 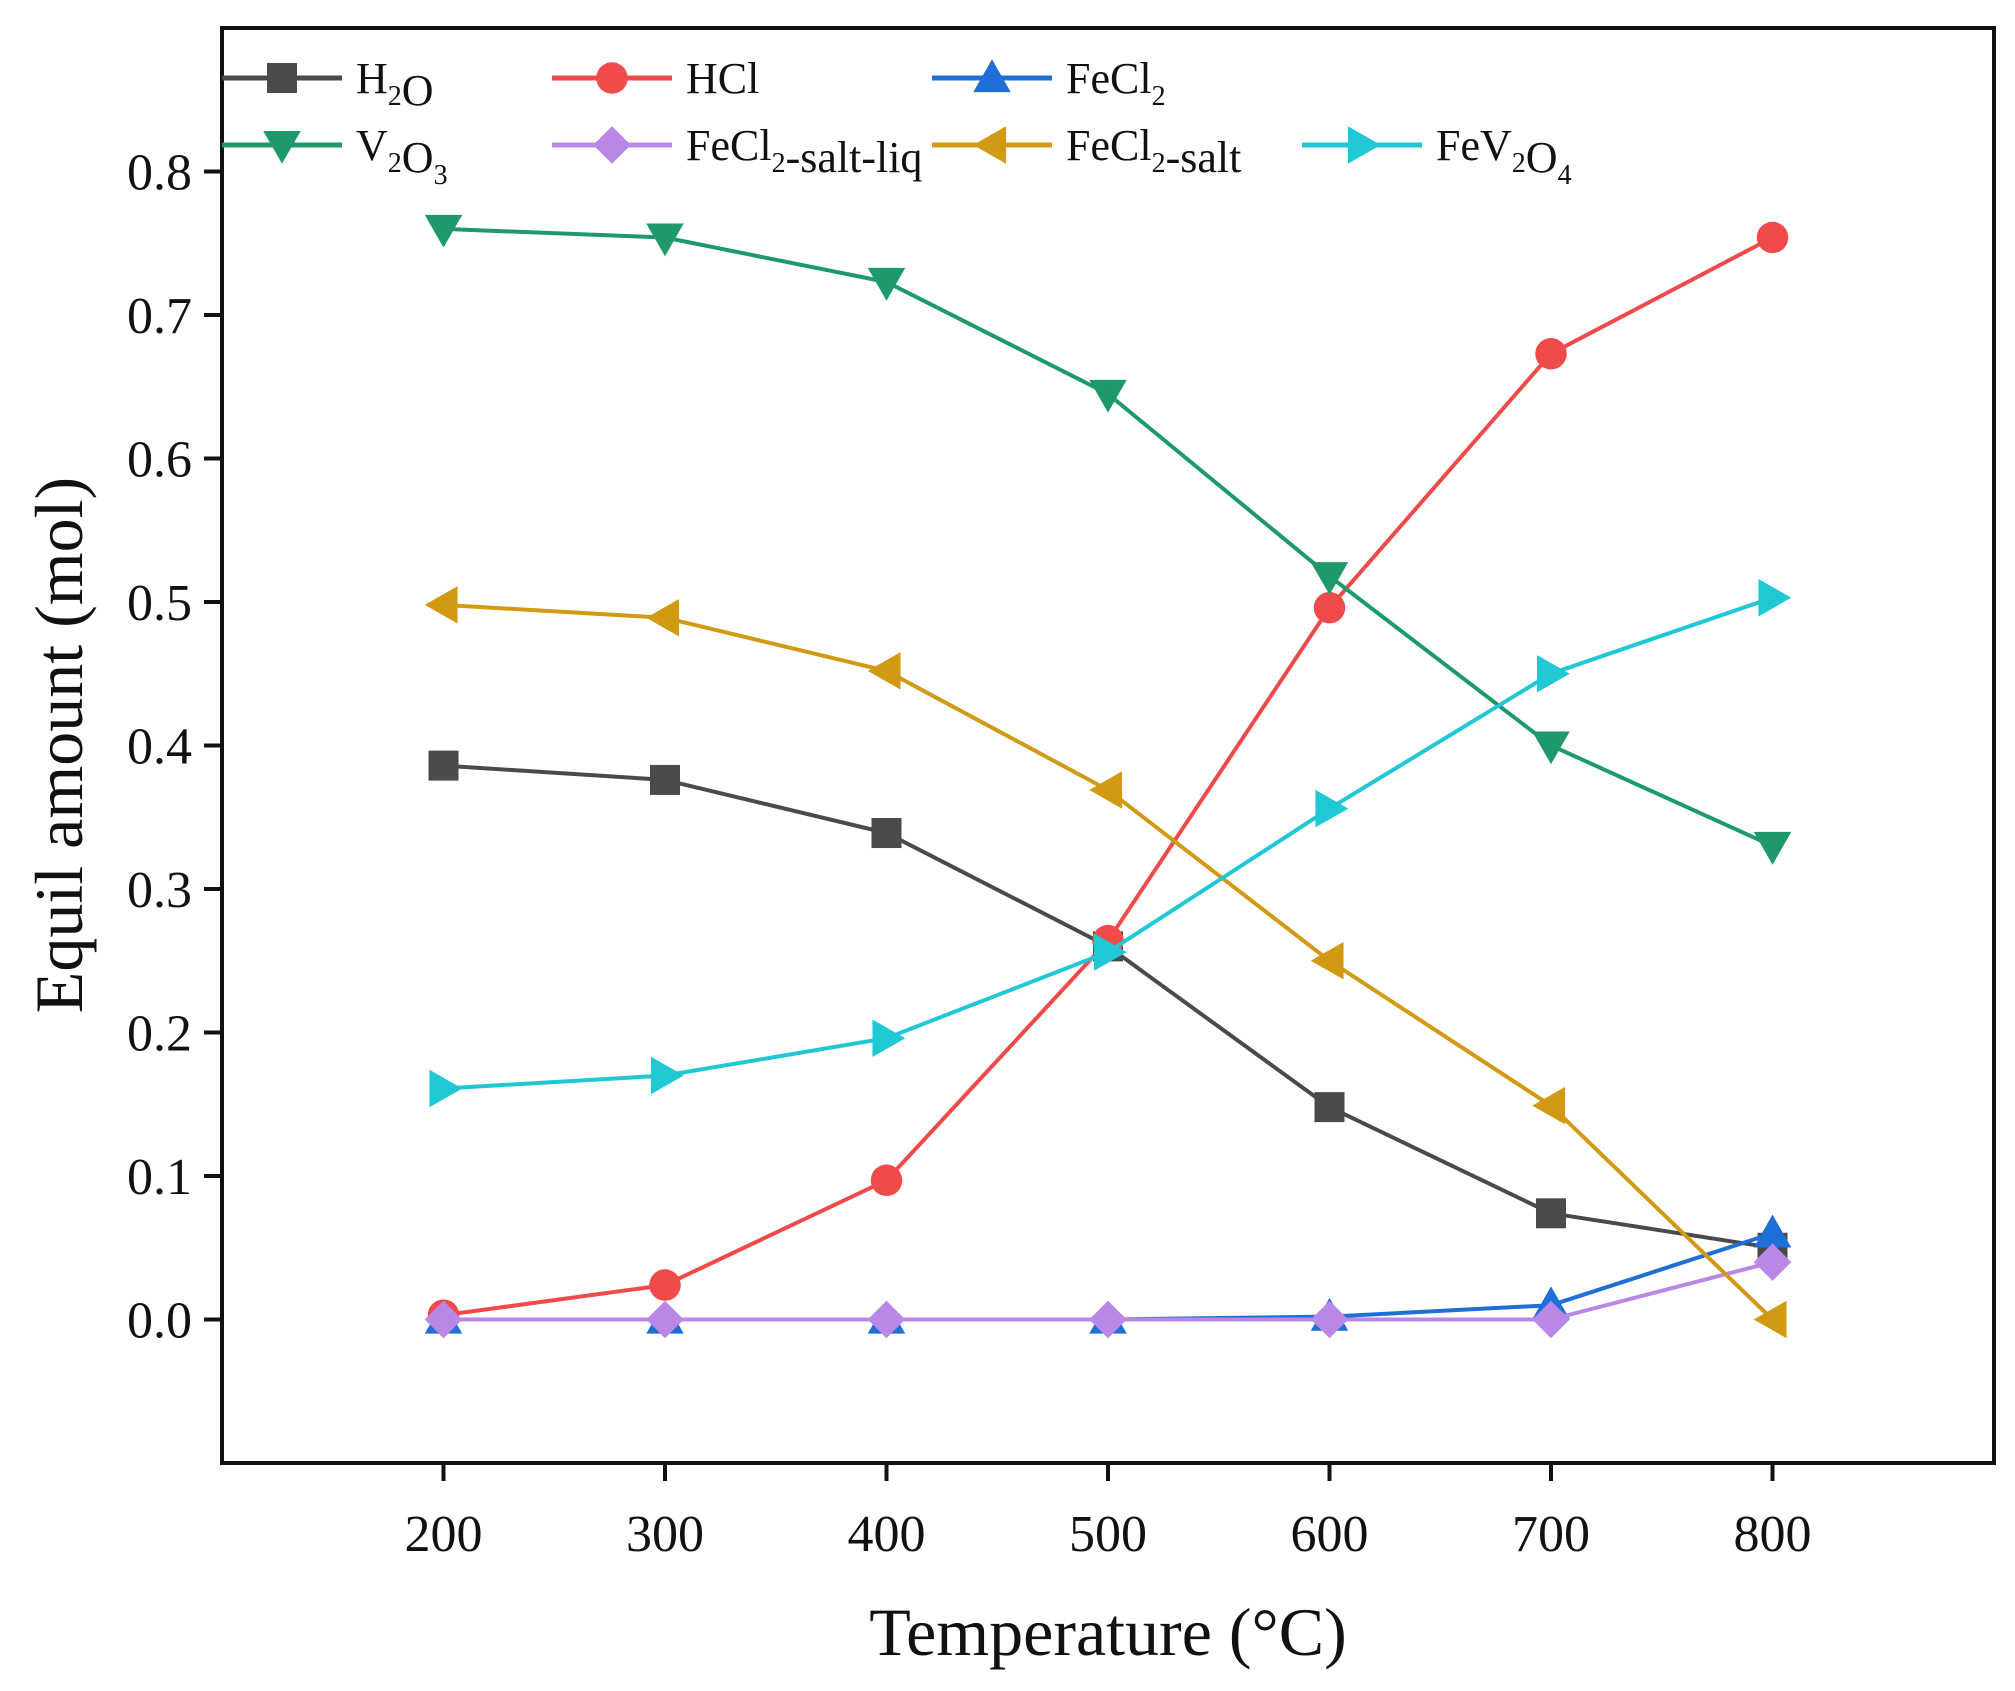 What do you see at coordinates (854, 157) in the screenshot?
I see `legend-label-part: -salt-liq` at bounding box center [854, 157].